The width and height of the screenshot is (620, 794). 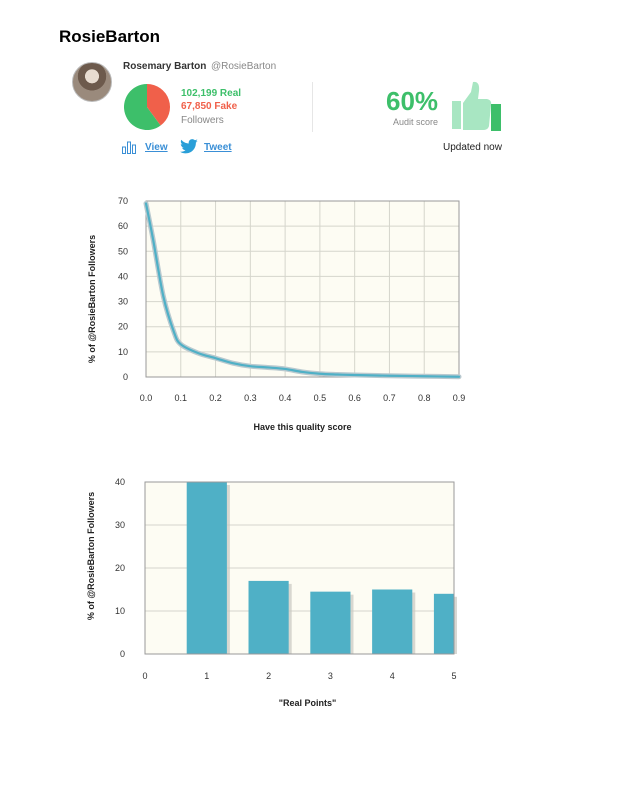 What do you see at coordinates (250, 398) in the screenshot?
I see `x-tick-label: 0.3` at bounding box center [250, 398].